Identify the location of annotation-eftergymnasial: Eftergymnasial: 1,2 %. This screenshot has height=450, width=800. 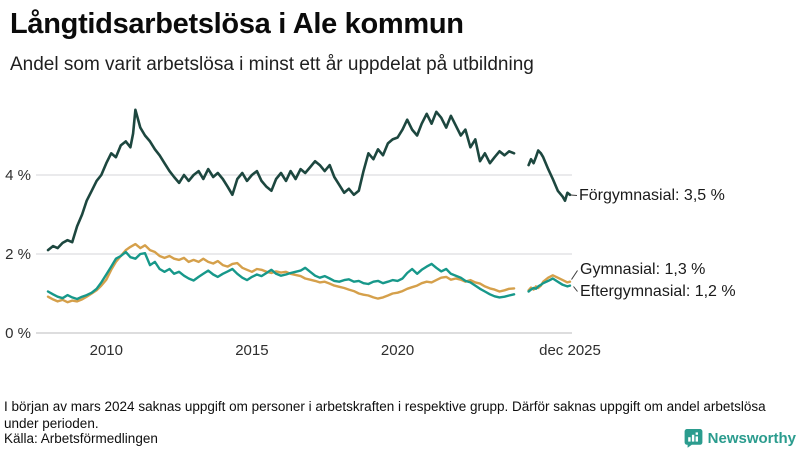
(658, 291).